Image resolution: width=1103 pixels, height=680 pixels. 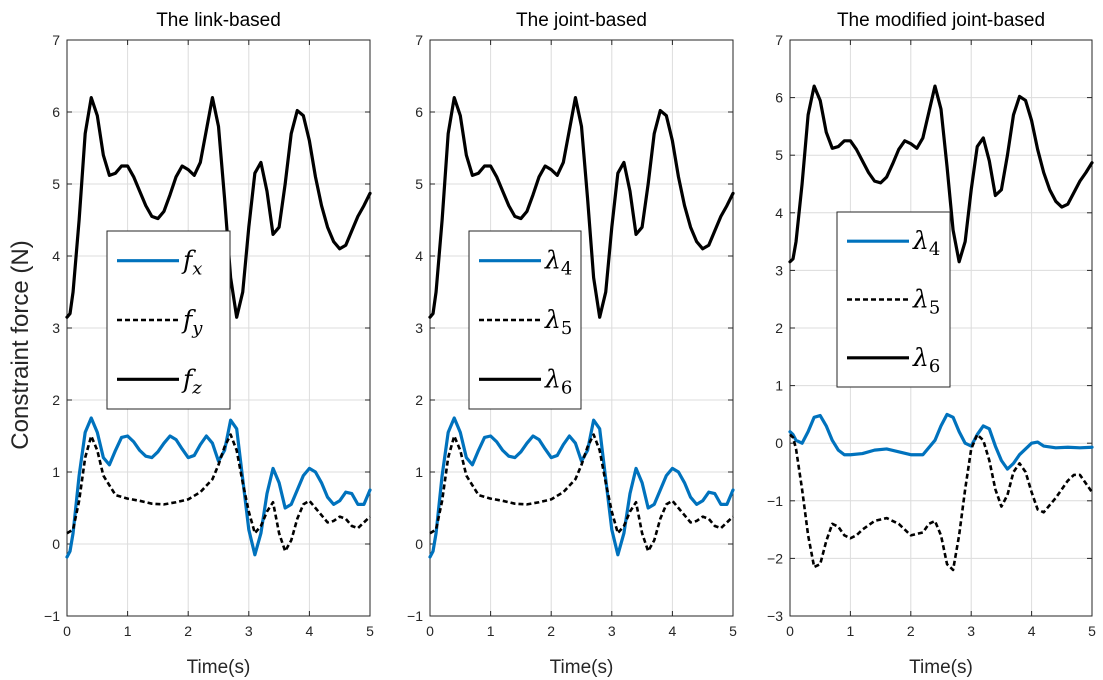 I want to click on y-tick-label: −2, so click(x=775, y=558).